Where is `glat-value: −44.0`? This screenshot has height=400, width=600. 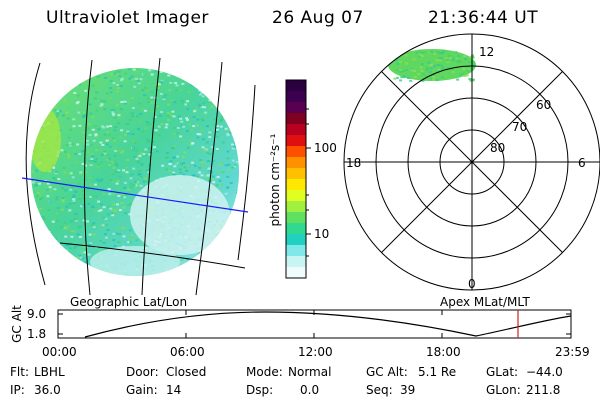
glat-value: −44.0 is located at coordinates (544, 372).